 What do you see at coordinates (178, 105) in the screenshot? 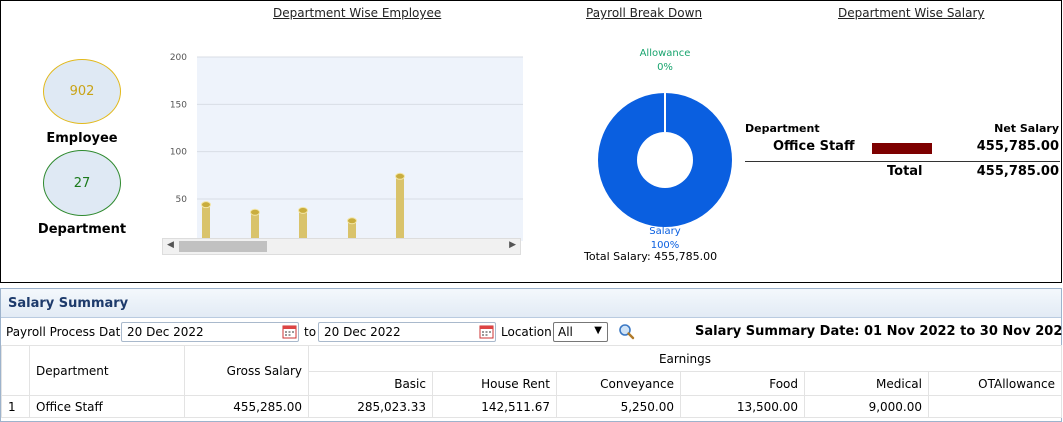
I see `y-tick-label: 150` at bounding box center [178, 105].